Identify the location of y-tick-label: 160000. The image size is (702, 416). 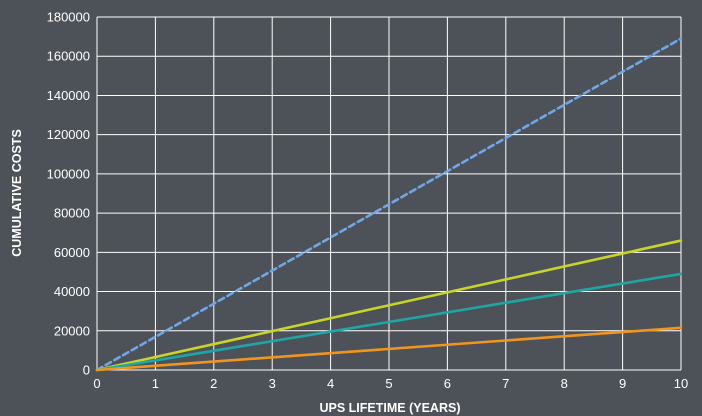
(68, 56).